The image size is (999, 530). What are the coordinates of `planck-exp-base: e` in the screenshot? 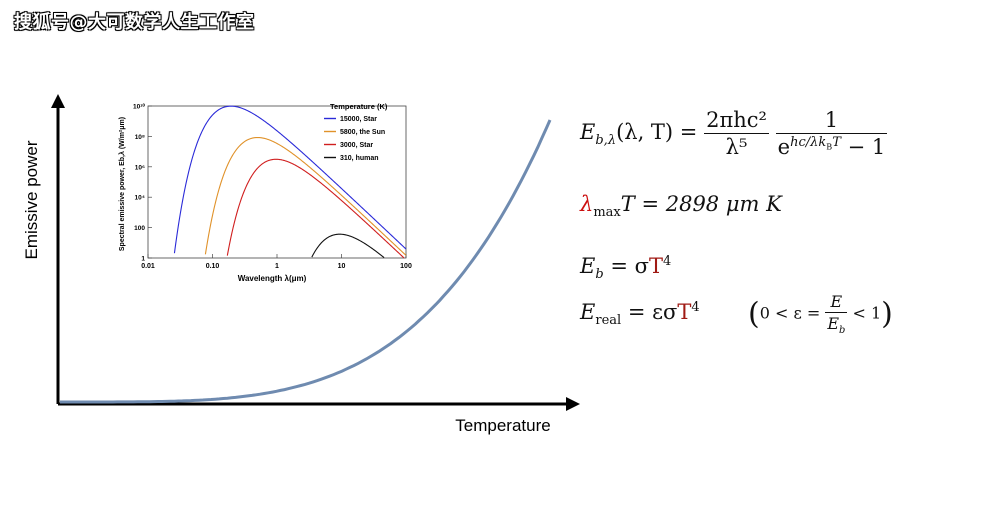 It's located at (784, 147).